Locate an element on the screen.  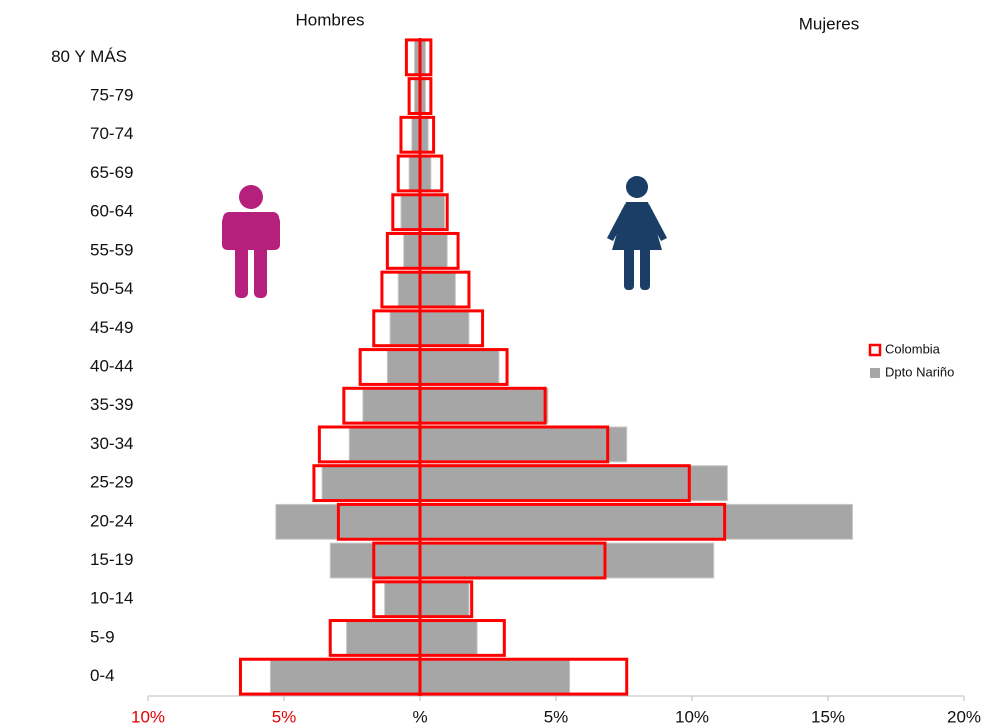
legend-label: Dpto Nariño is located at coordinates (919, 371).